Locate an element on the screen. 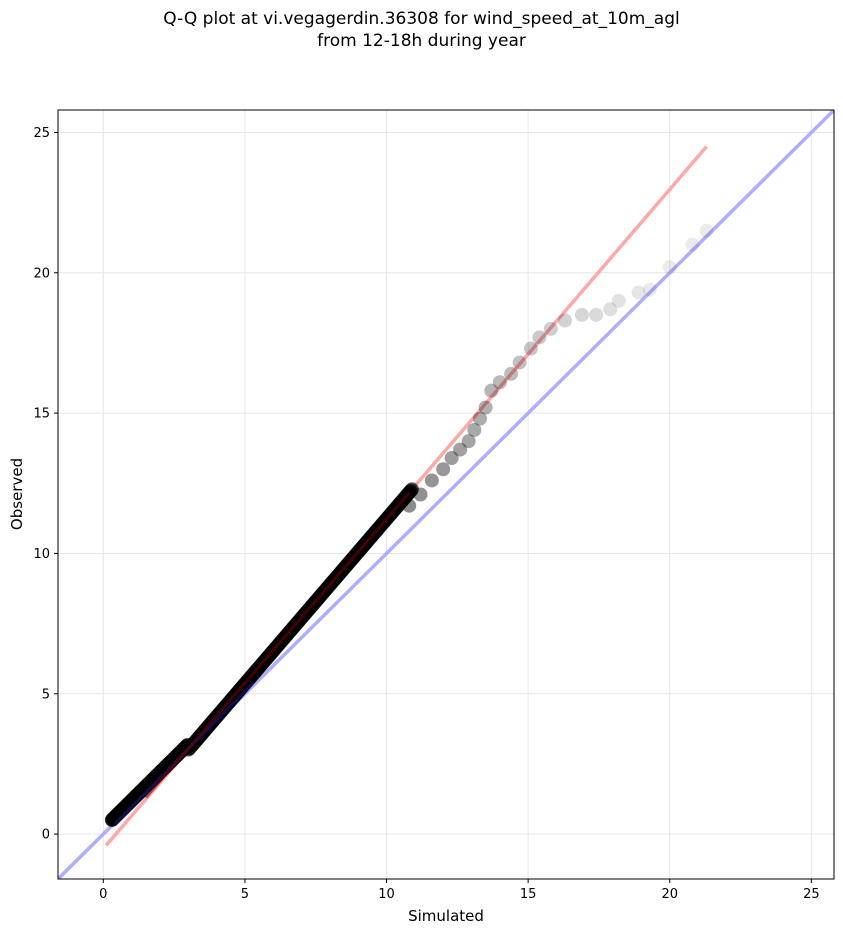  x-tick-label: 25 is located at coordinates (811, 894).